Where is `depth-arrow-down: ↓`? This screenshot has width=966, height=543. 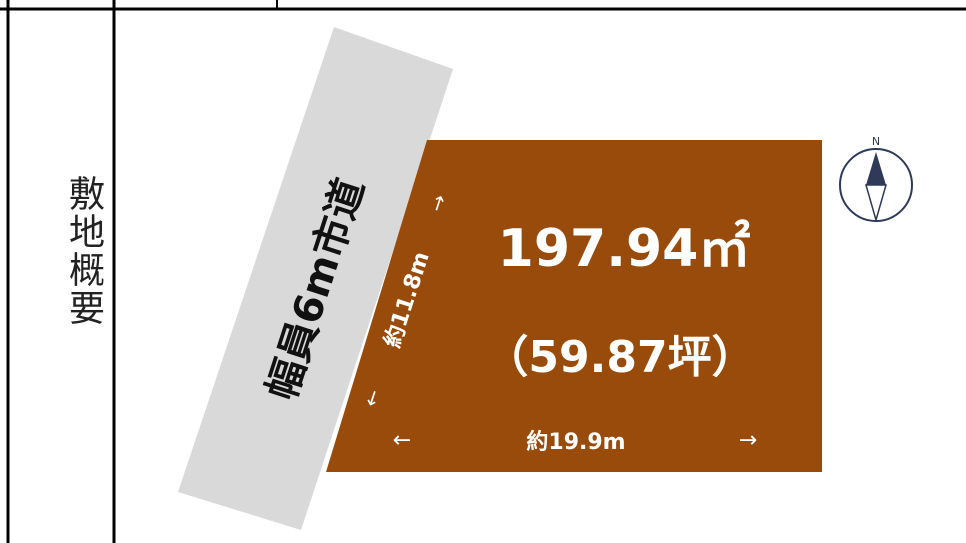 depth-arrow-down: ↓ is located at coordinates (372, 399).